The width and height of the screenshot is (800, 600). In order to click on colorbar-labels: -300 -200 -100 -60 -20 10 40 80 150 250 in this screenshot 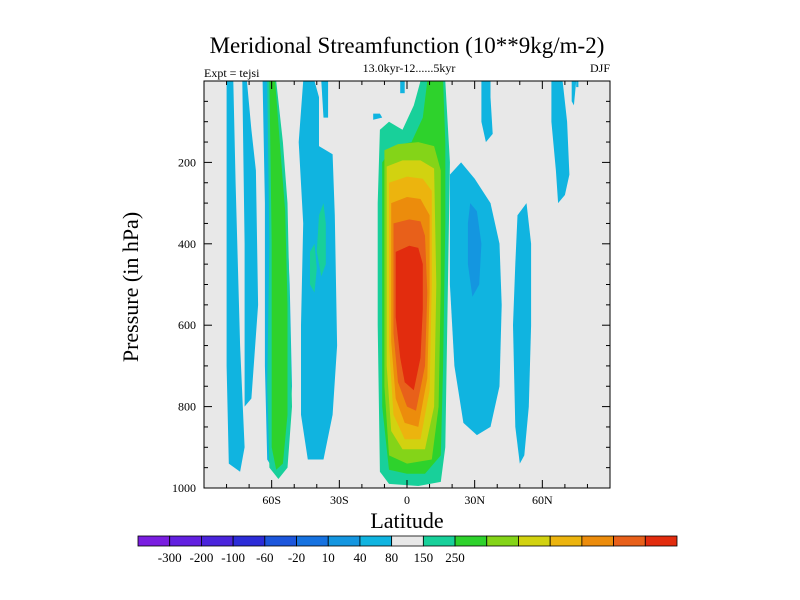, I will do `click(311, 557)`.